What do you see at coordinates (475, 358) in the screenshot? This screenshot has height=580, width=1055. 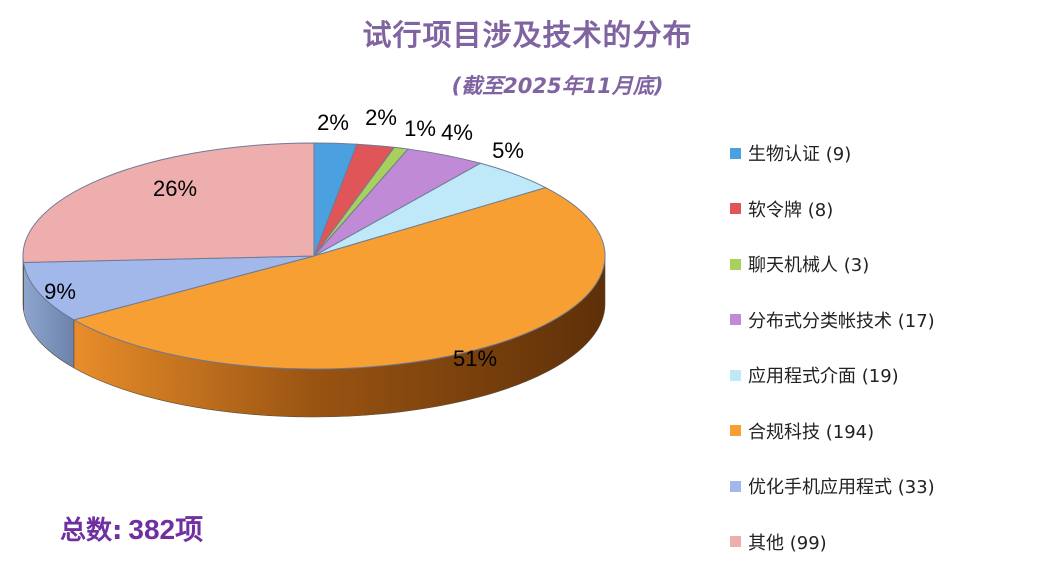 I see `pct-label-合规科技: 51%` at bounding box center [475, 358].